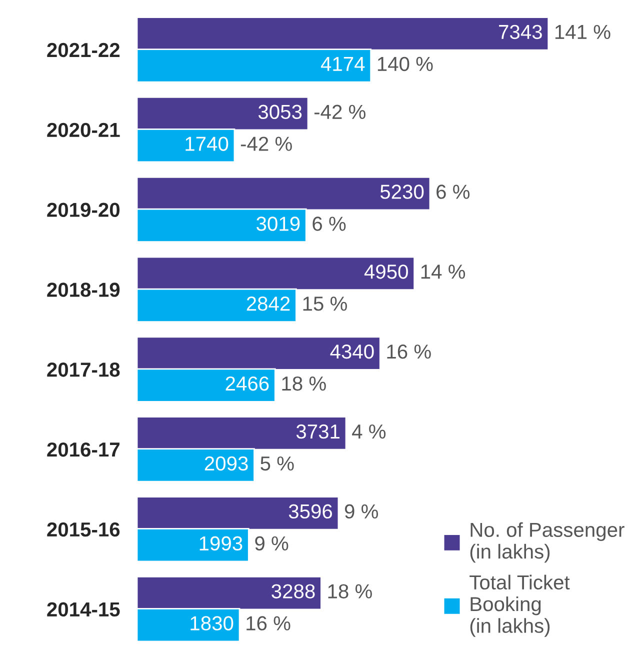 The image size is (640, 649). Describe the element at coordinates (342, 64) in the screenshot. I see `data-label: 4174` at that location.